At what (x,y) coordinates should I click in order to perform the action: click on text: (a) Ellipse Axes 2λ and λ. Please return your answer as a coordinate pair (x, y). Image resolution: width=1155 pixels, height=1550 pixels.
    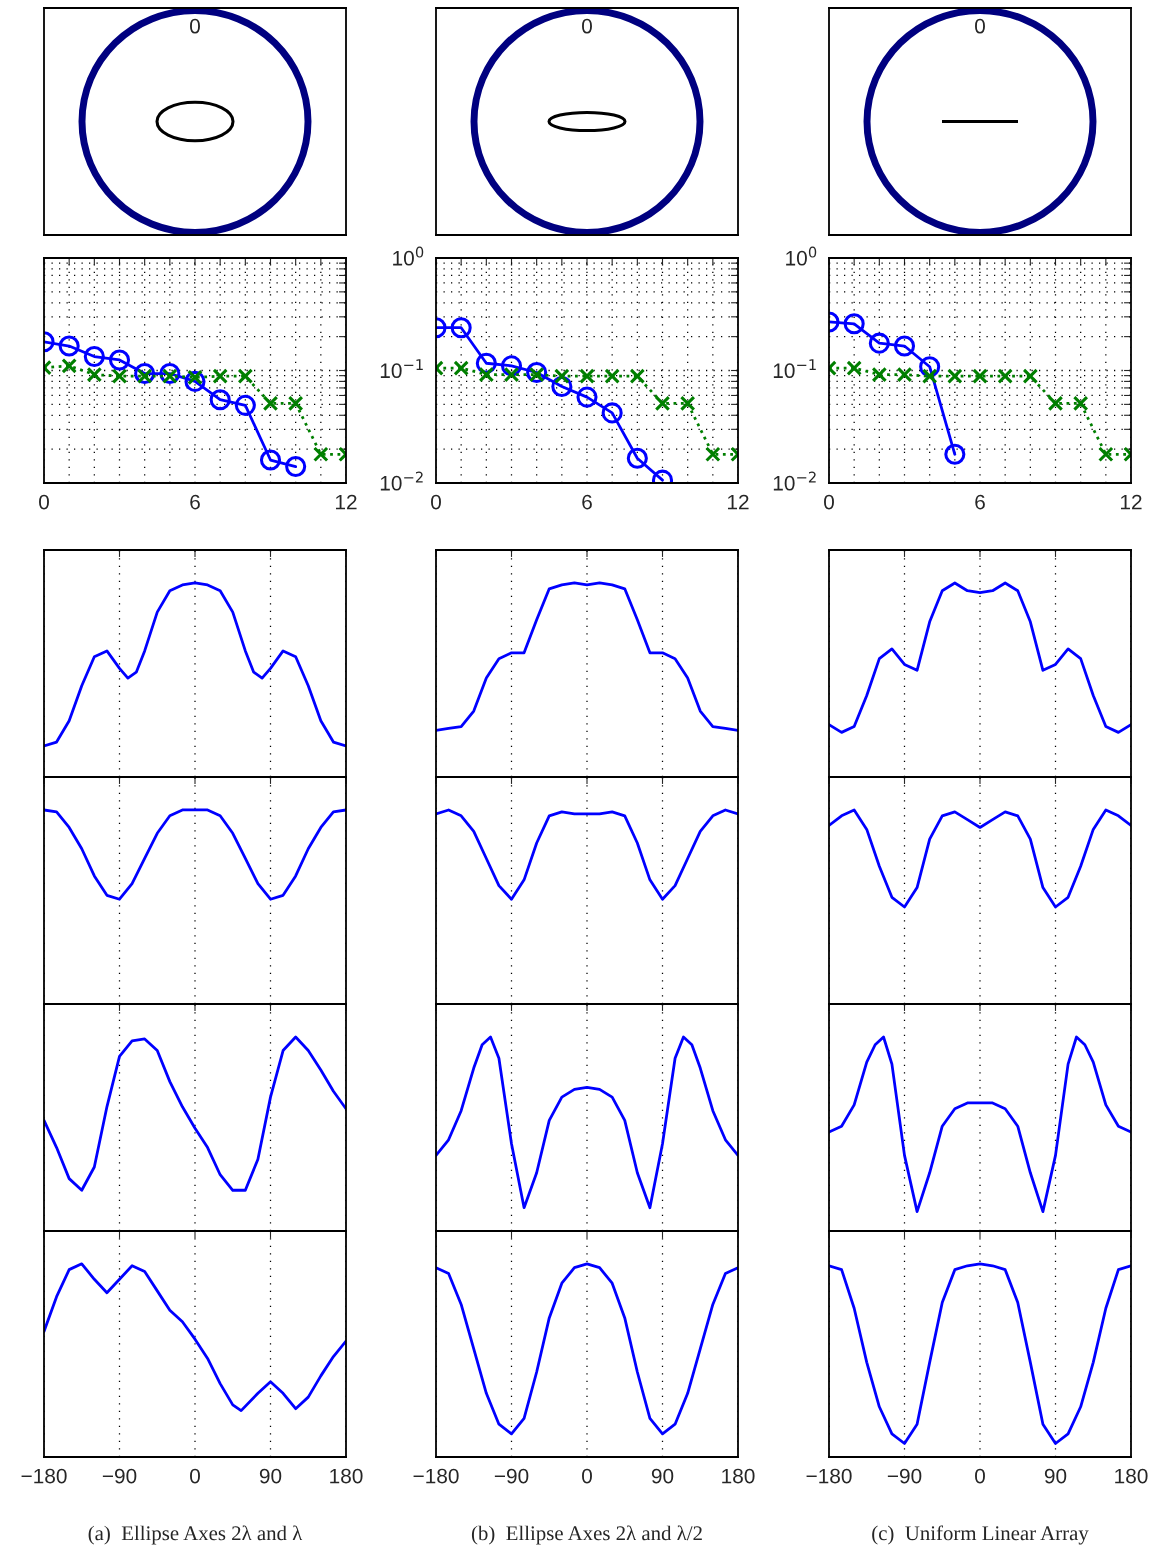
    Looking at the image, I should click on (195, 1535).